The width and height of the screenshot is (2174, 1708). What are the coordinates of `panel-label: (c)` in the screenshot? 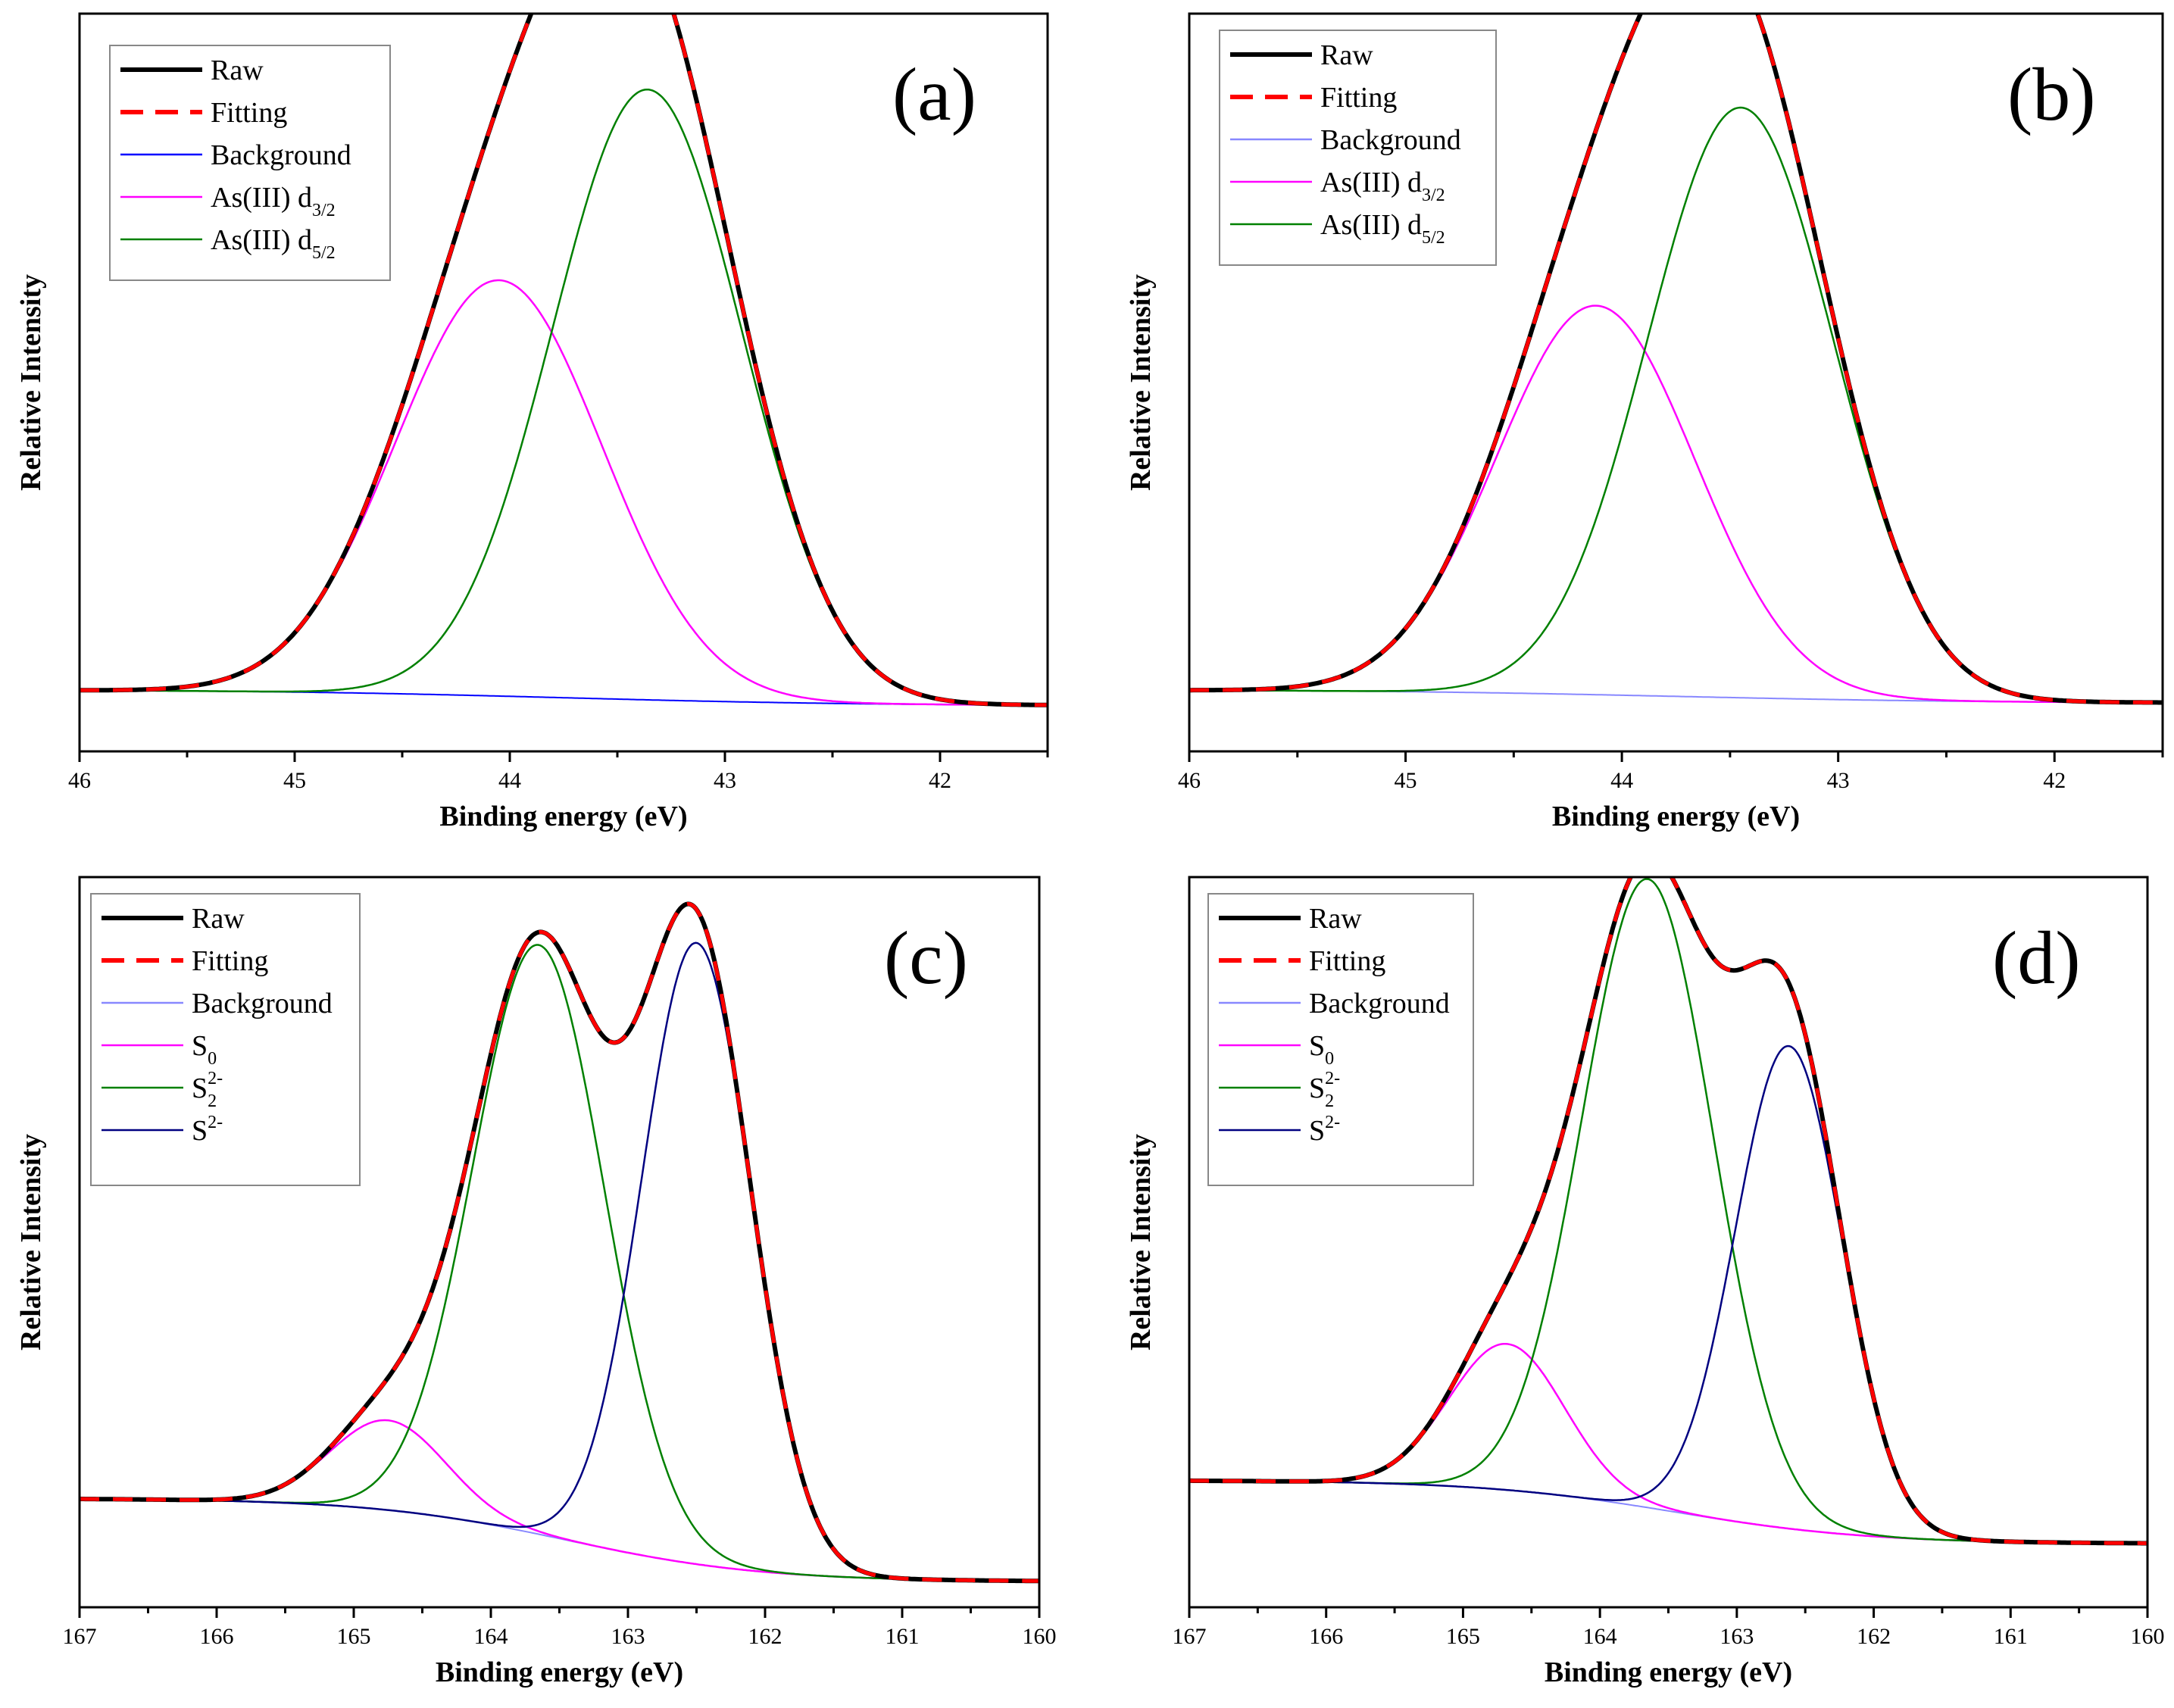 It's located at (926, 958).